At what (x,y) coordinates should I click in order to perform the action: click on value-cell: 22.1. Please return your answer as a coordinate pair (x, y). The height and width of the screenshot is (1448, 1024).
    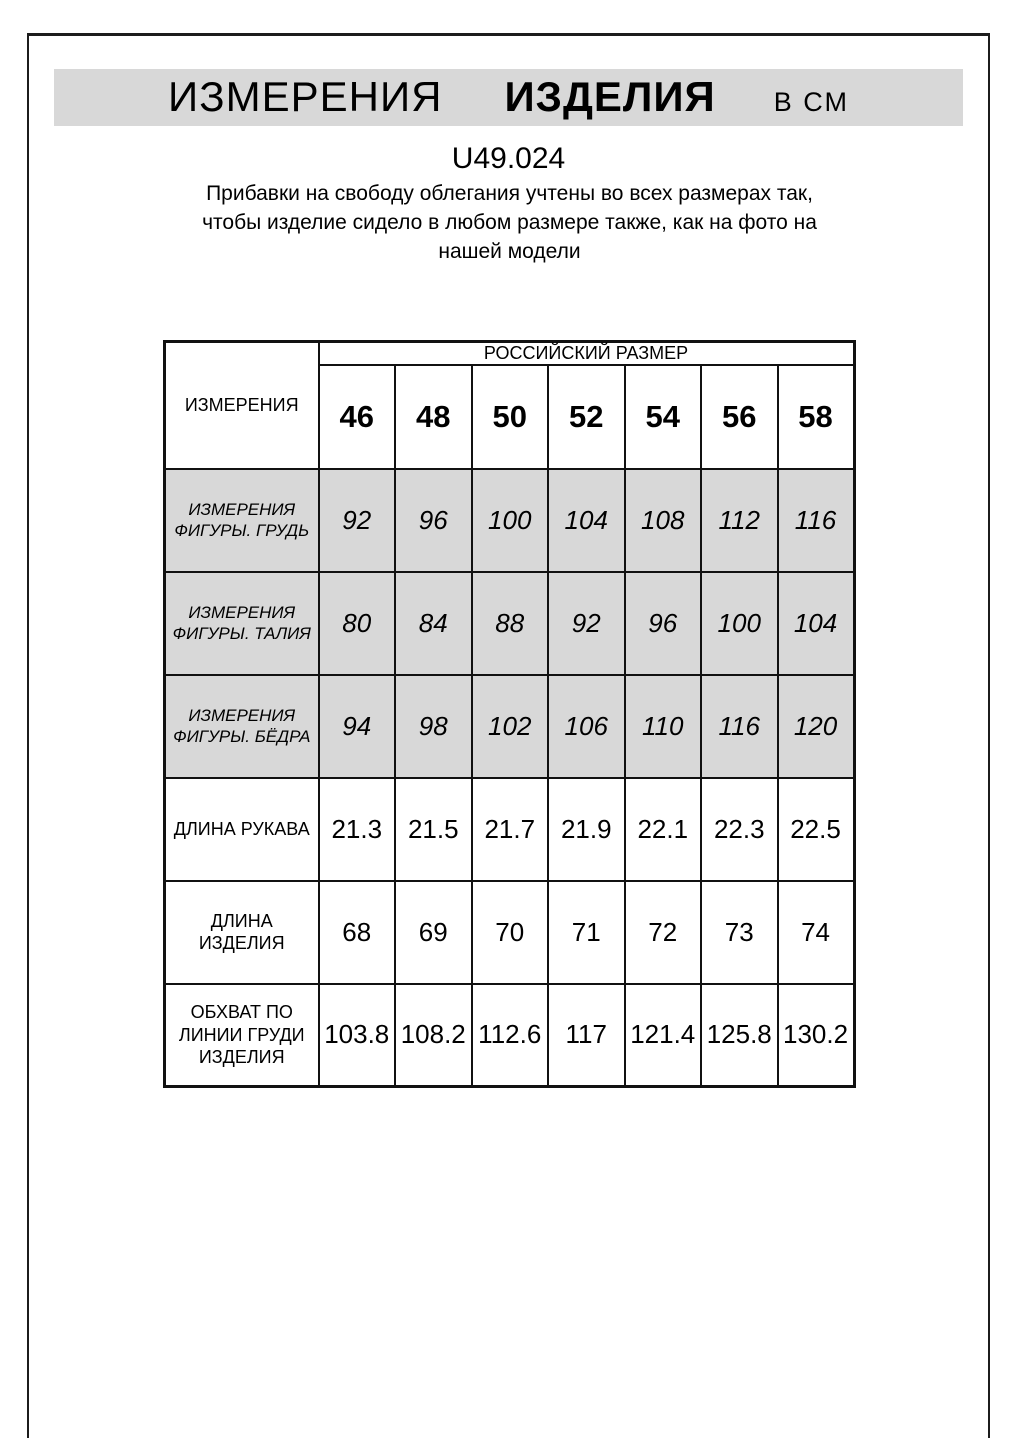
    Looking at the image, I should click on (662, 829).